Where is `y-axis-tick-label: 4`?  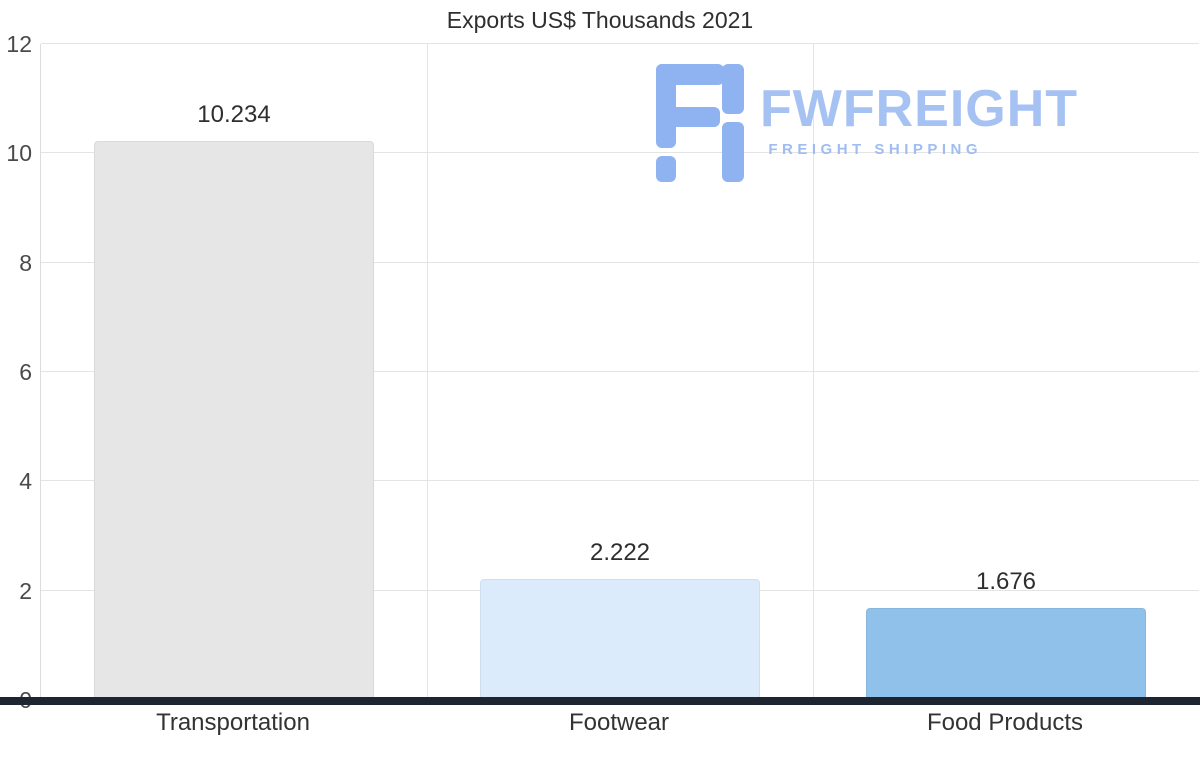
y-axis-tick-label: 4 is located at coordinates (25, 481).